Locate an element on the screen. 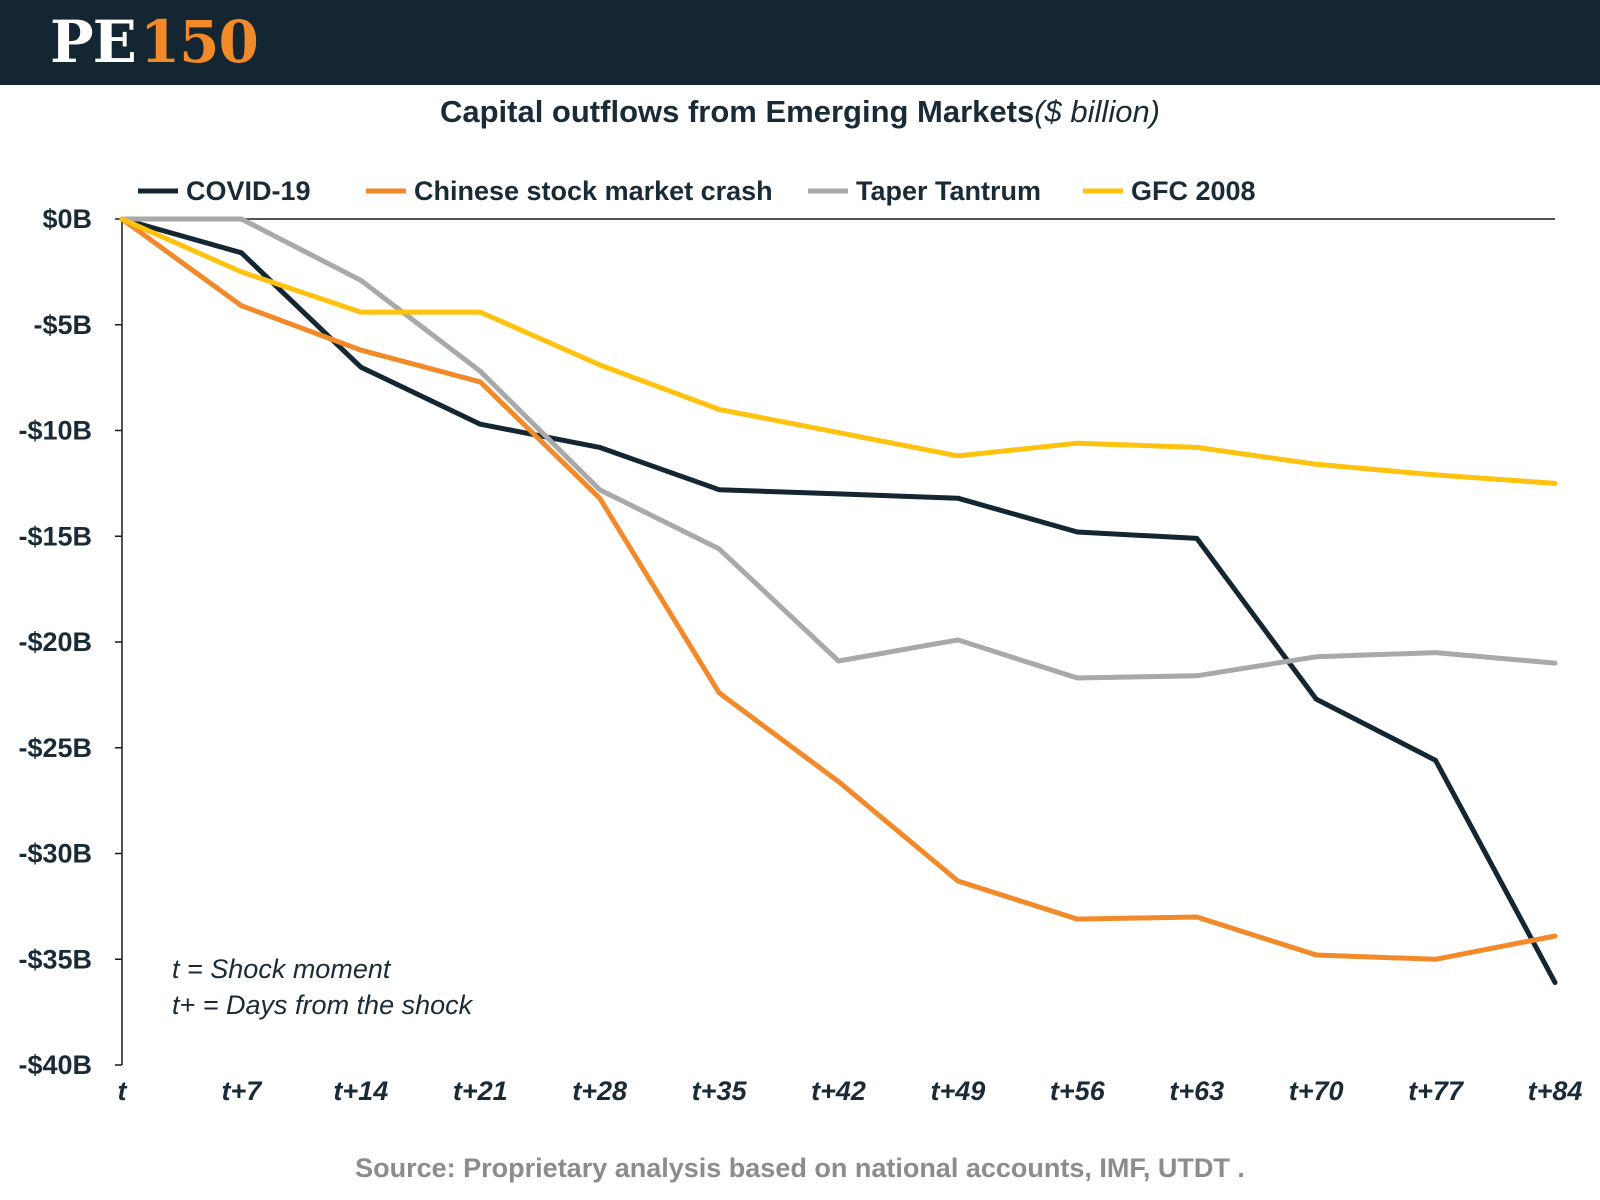 The width and height of the screenshot is (1600, 1200). x-tick-label: t+77 is located at coordinates (1436, 1091).